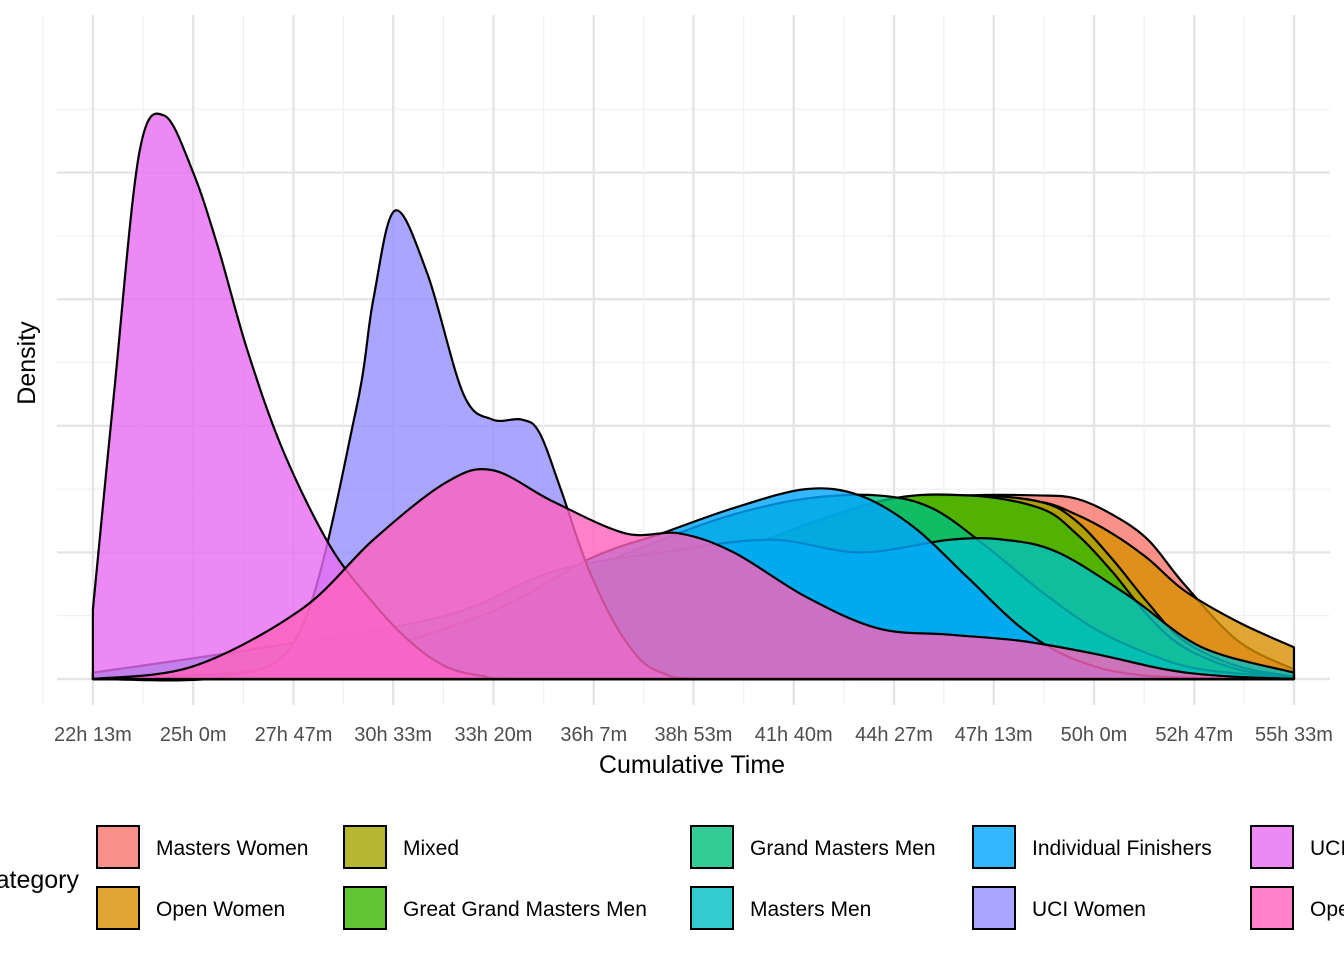  I want to click on legend-label-masters-men: Masters Men, so click(810, 909).